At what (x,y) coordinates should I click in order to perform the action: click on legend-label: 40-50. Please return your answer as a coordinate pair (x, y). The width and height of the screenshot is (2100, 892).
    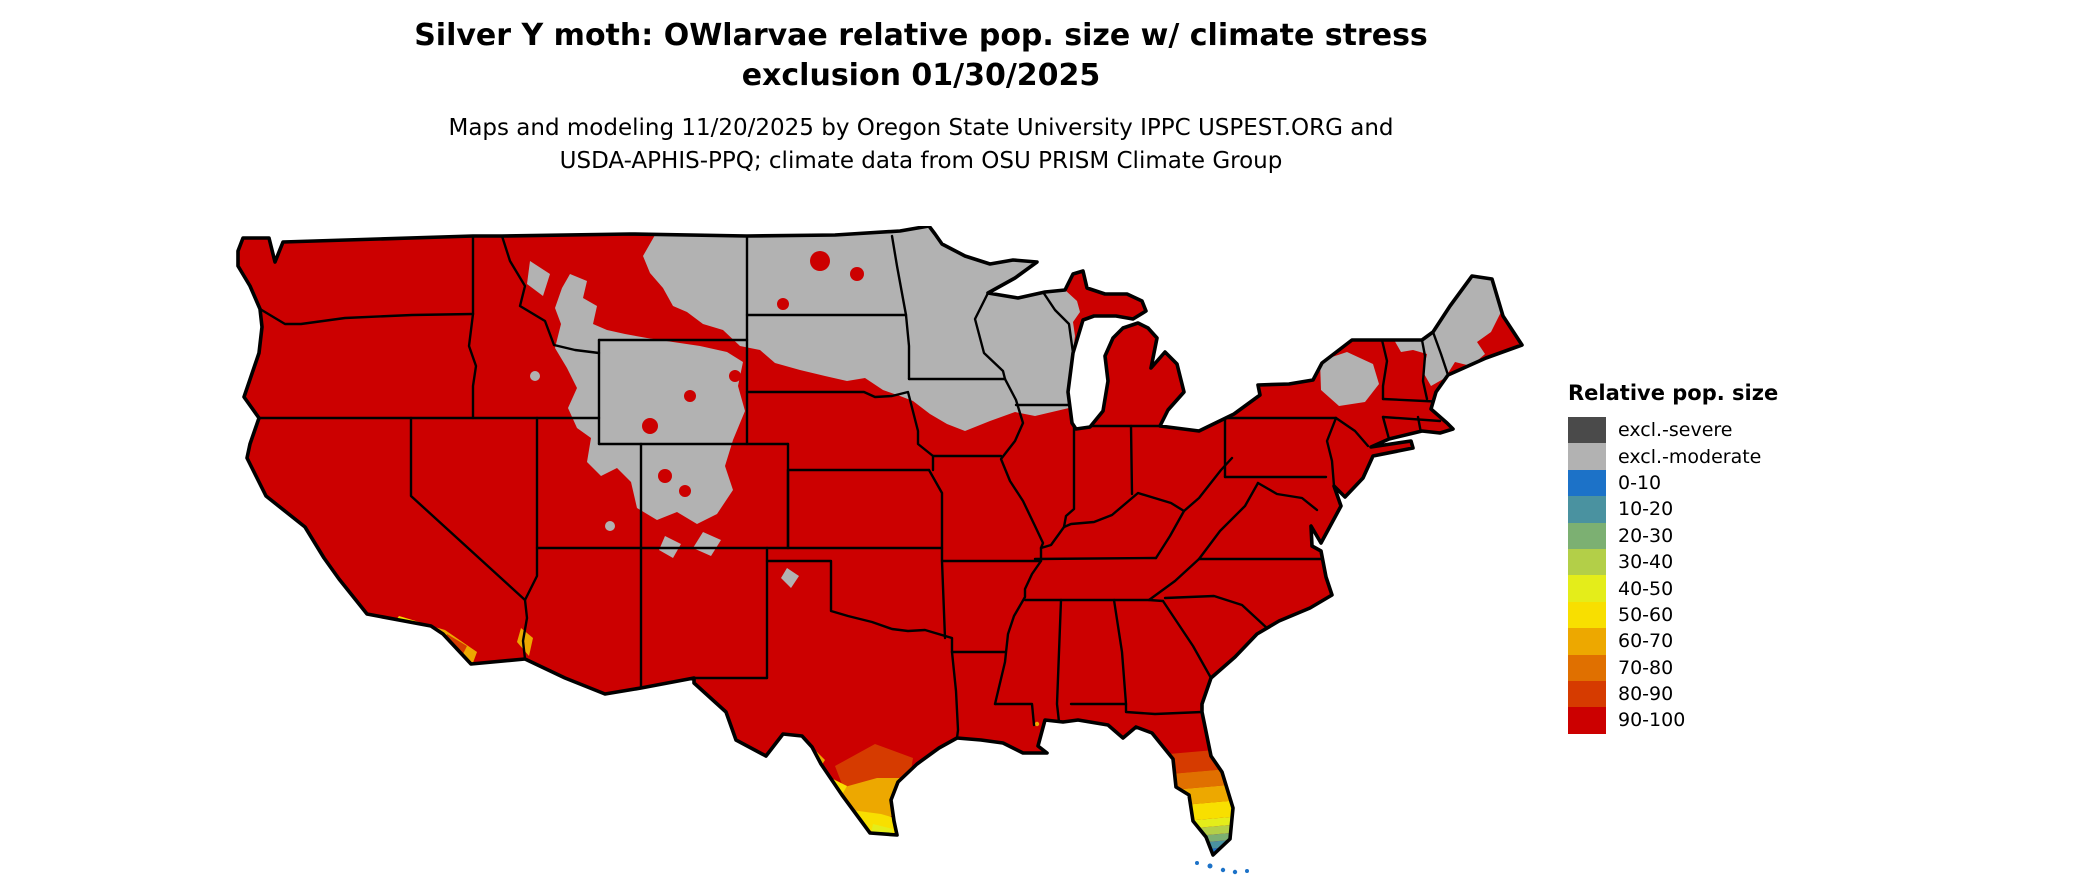
    Looking at the image, I should click on (1646, 588).